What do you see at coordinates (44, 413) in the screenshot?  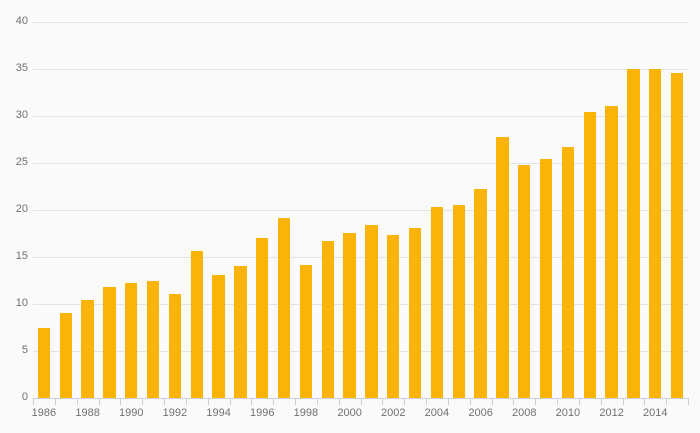 I see `x-tick-label: 1986` at bounding box center [44, 413].